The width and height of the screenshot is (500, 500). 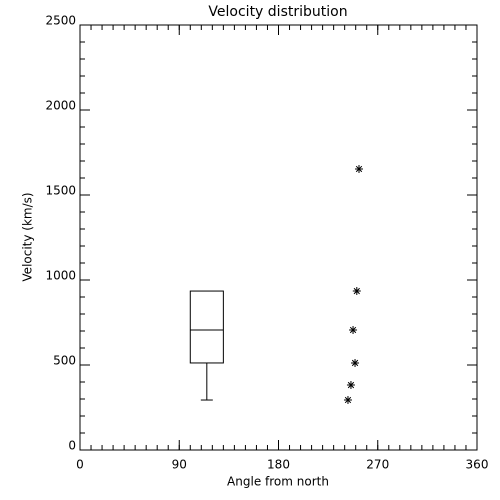 I want to click on y-tick-label: 2000, so click(x=60, y=106).